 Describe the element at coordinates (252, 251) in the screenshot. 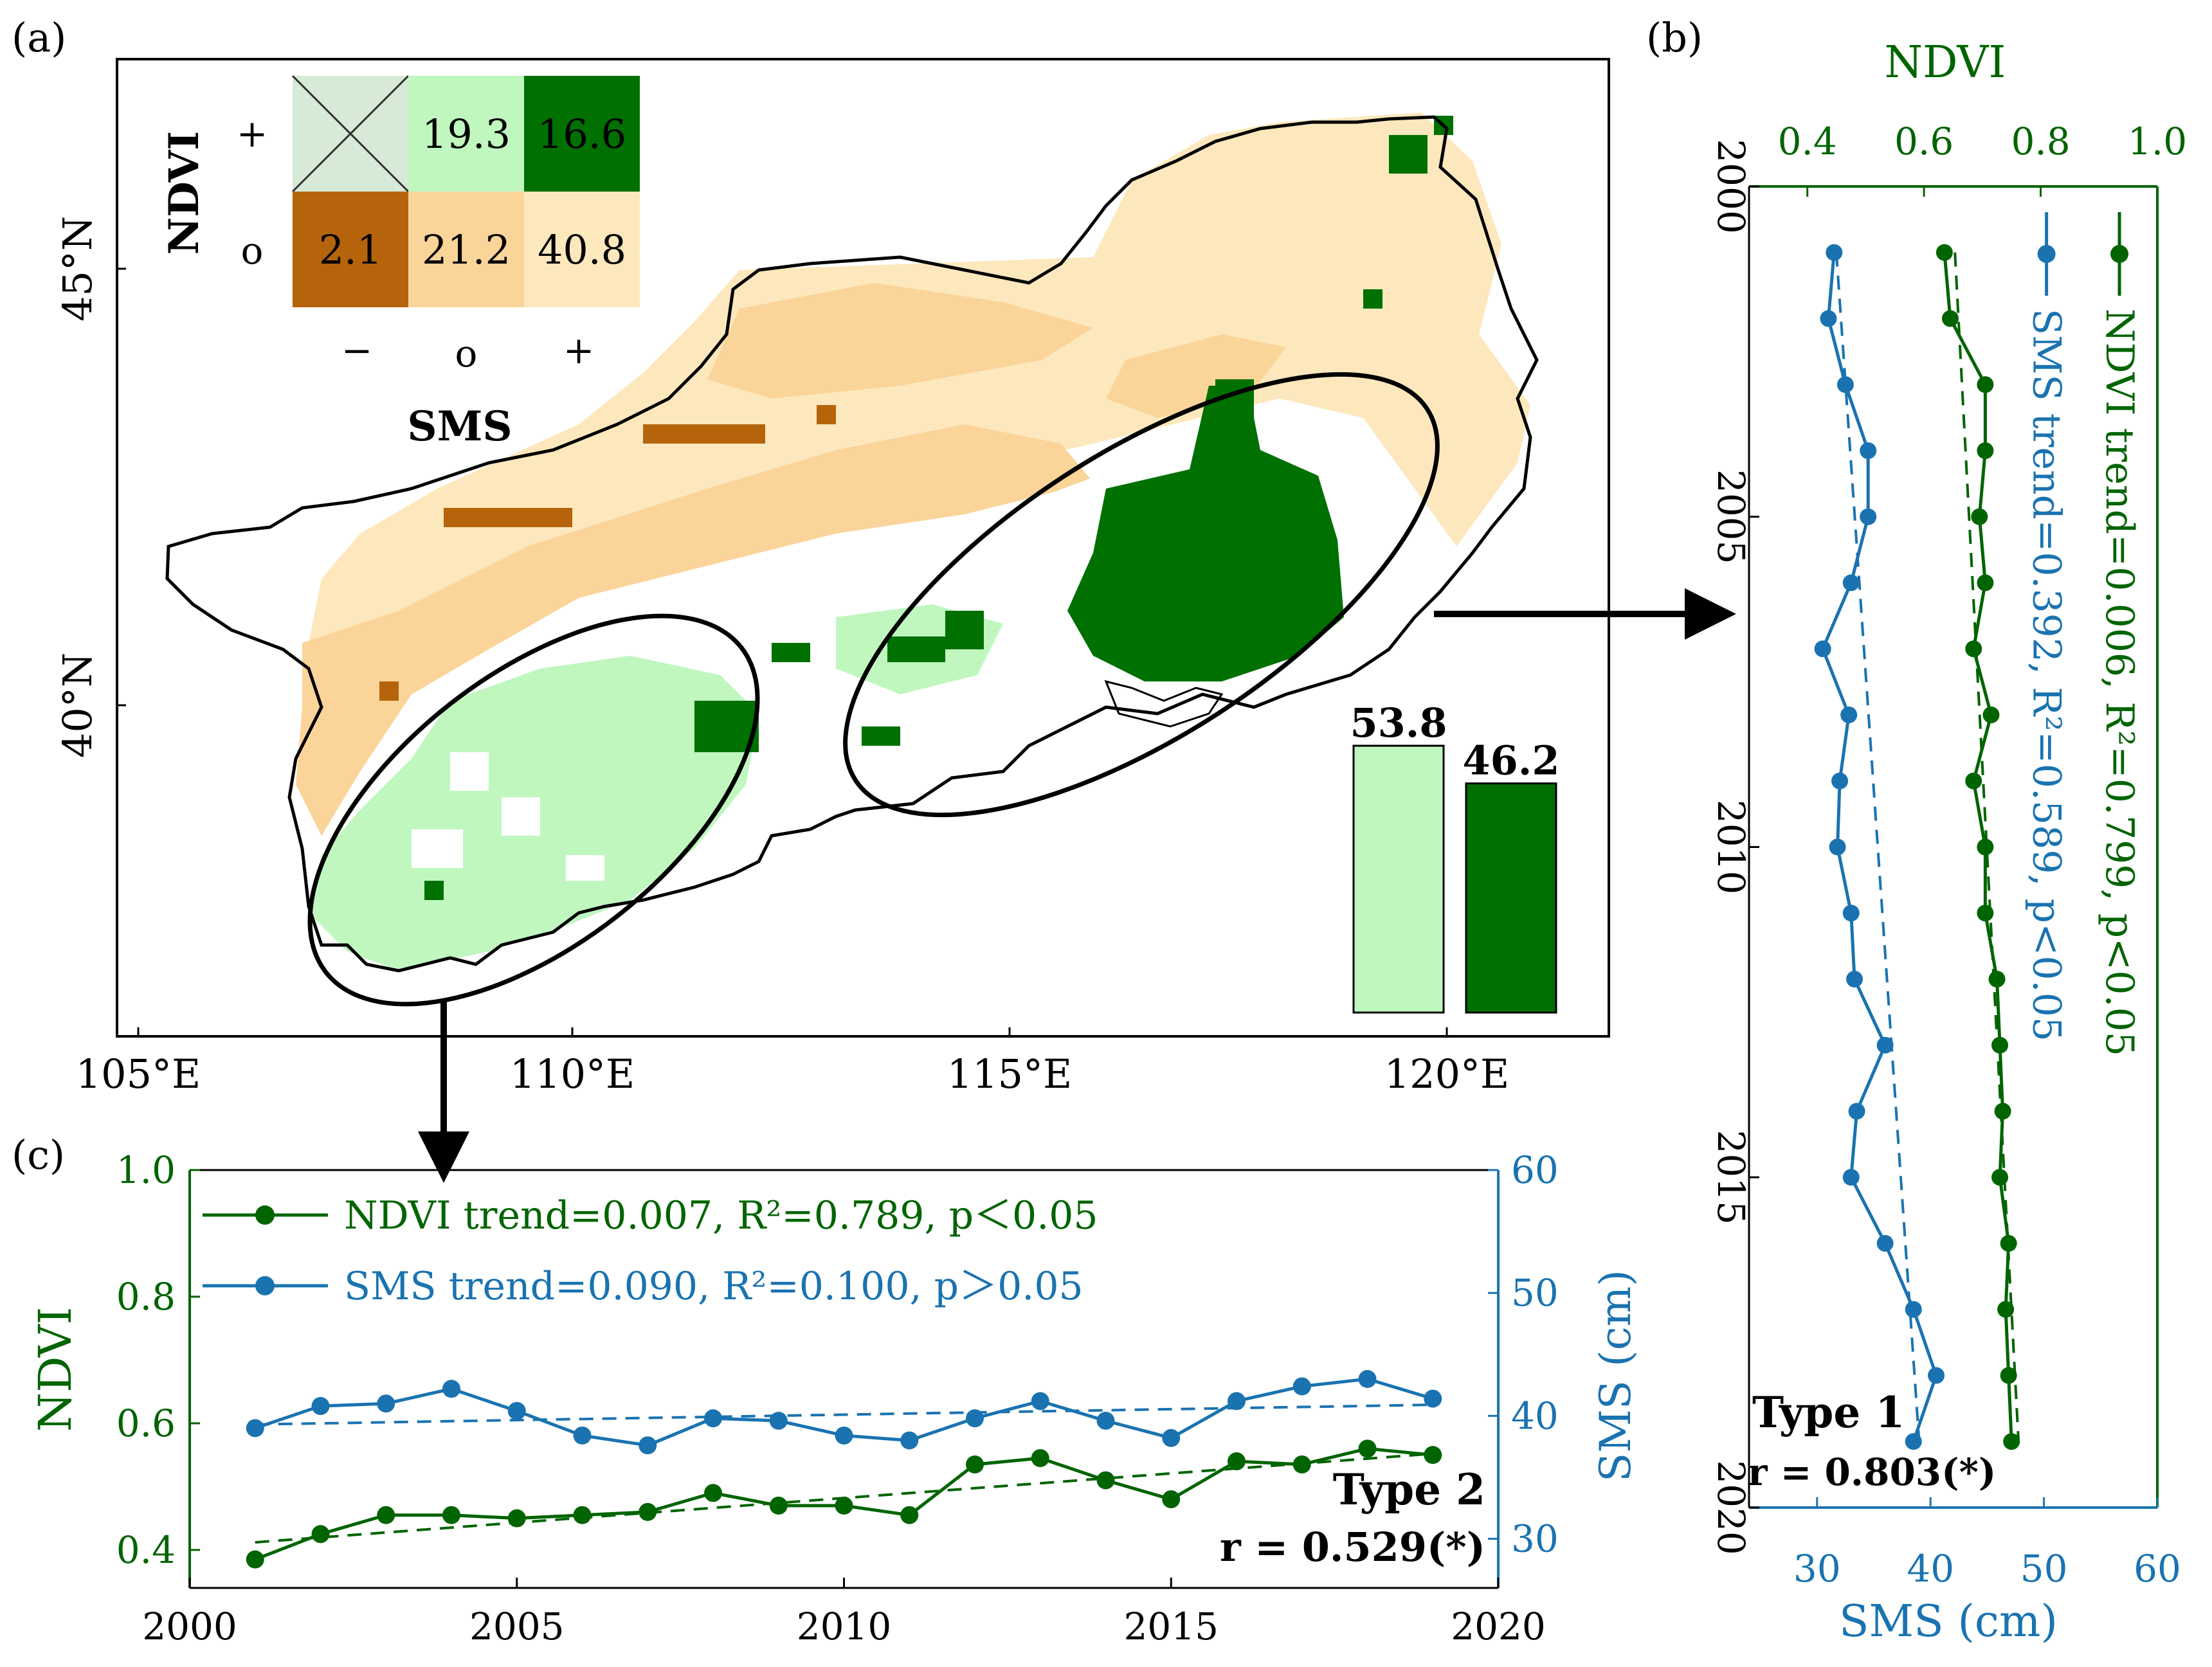

I see `legend-row-sign: o` at that location.